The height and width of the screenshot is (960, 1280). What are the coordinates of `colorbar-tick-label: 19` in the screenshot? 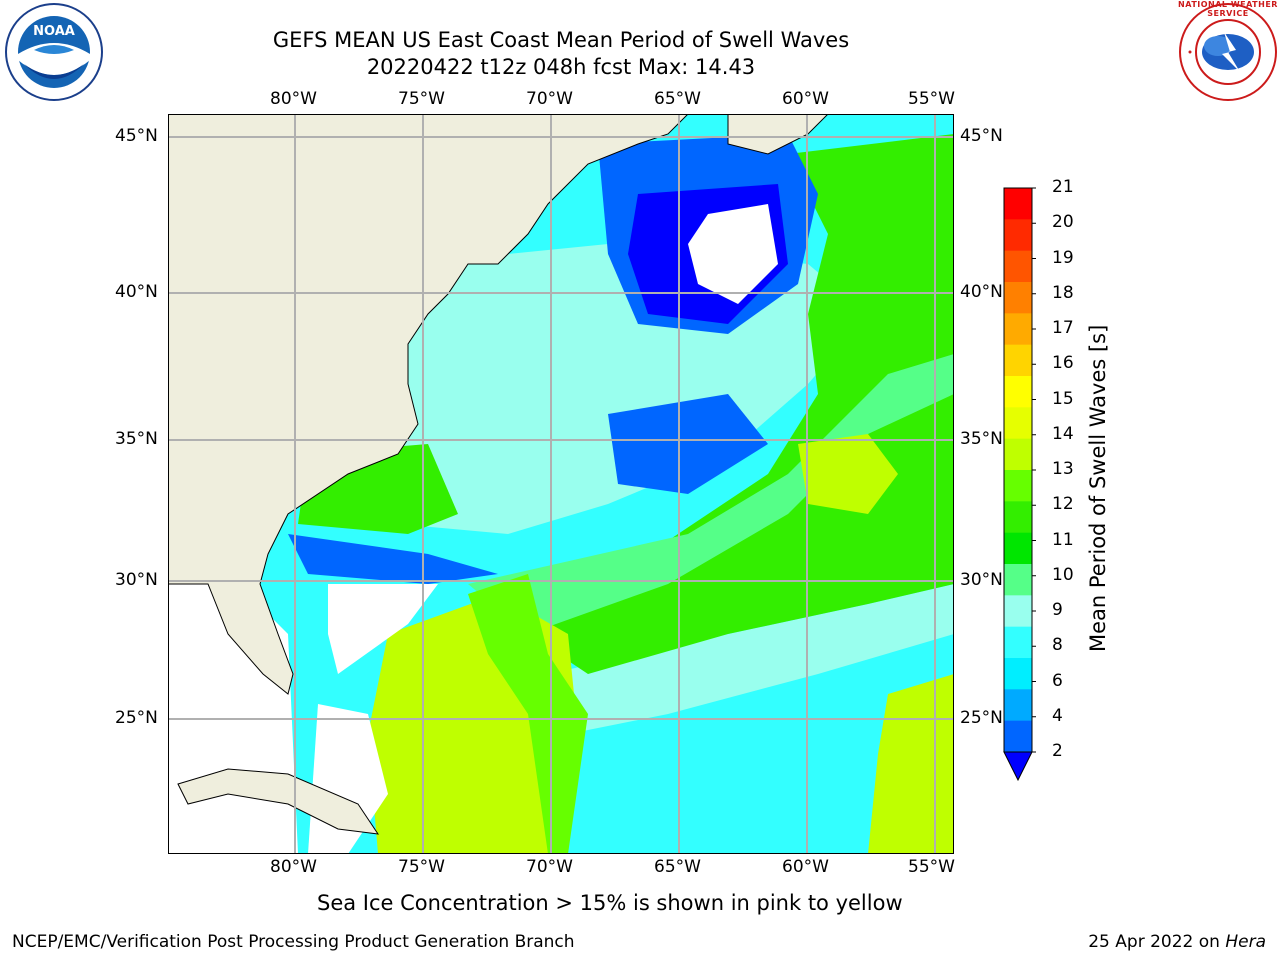 It's located at (1063, 257).